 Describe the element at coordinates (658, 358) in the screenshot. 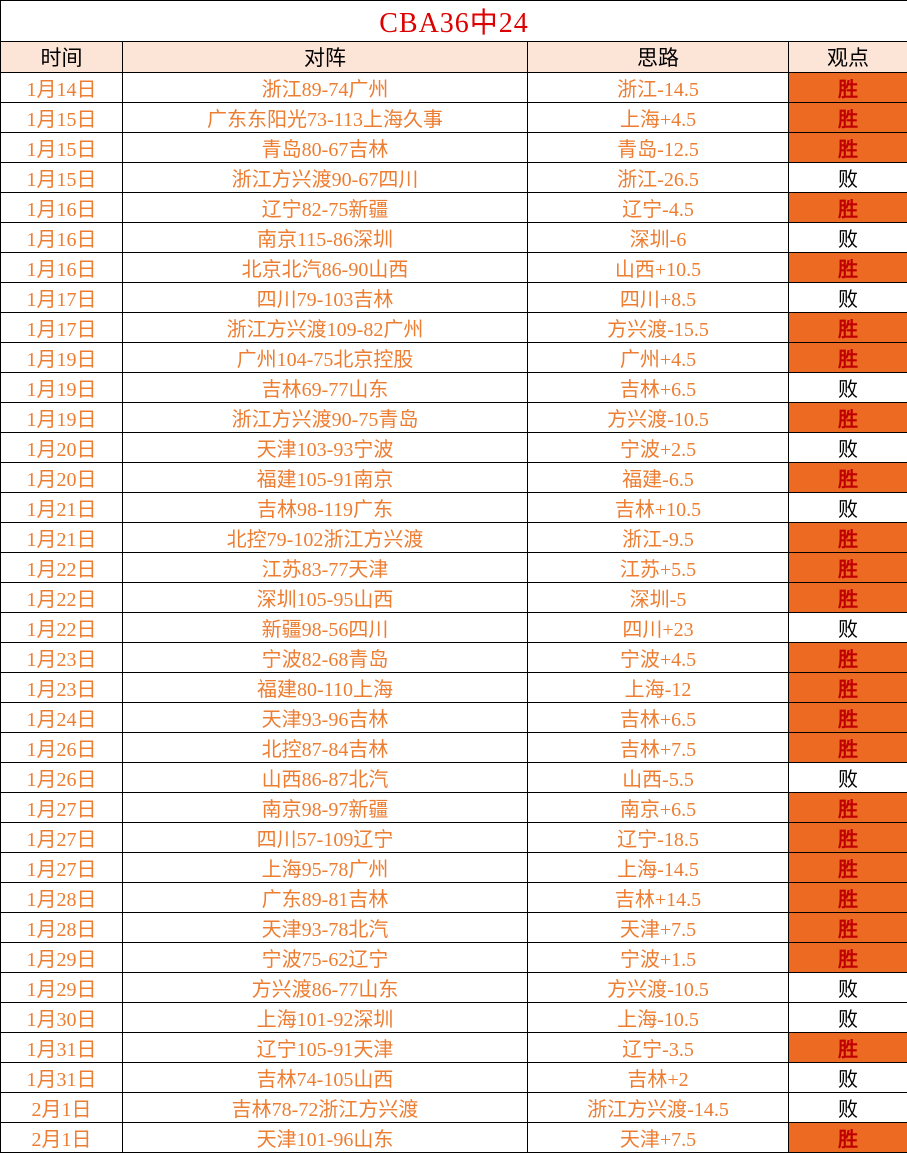

I see `idea-cell: 广州+4.5` at that location.